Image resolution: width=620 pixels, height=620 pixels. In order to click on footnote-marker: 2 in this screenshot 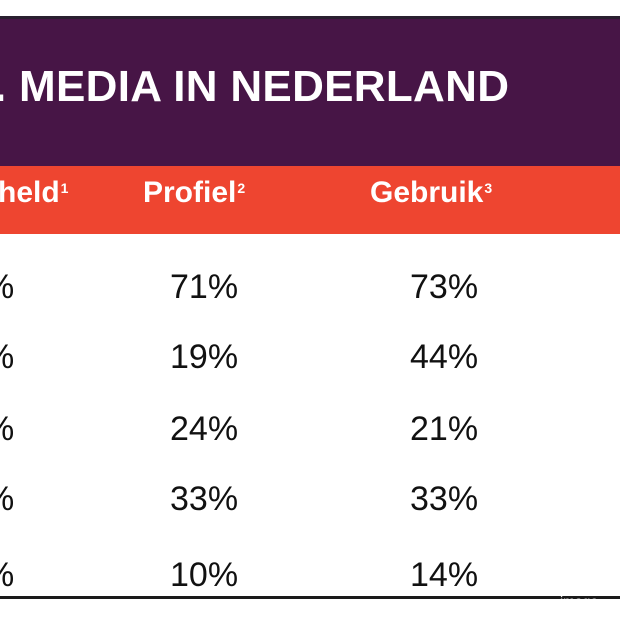, I will do `click(241, 188)`.